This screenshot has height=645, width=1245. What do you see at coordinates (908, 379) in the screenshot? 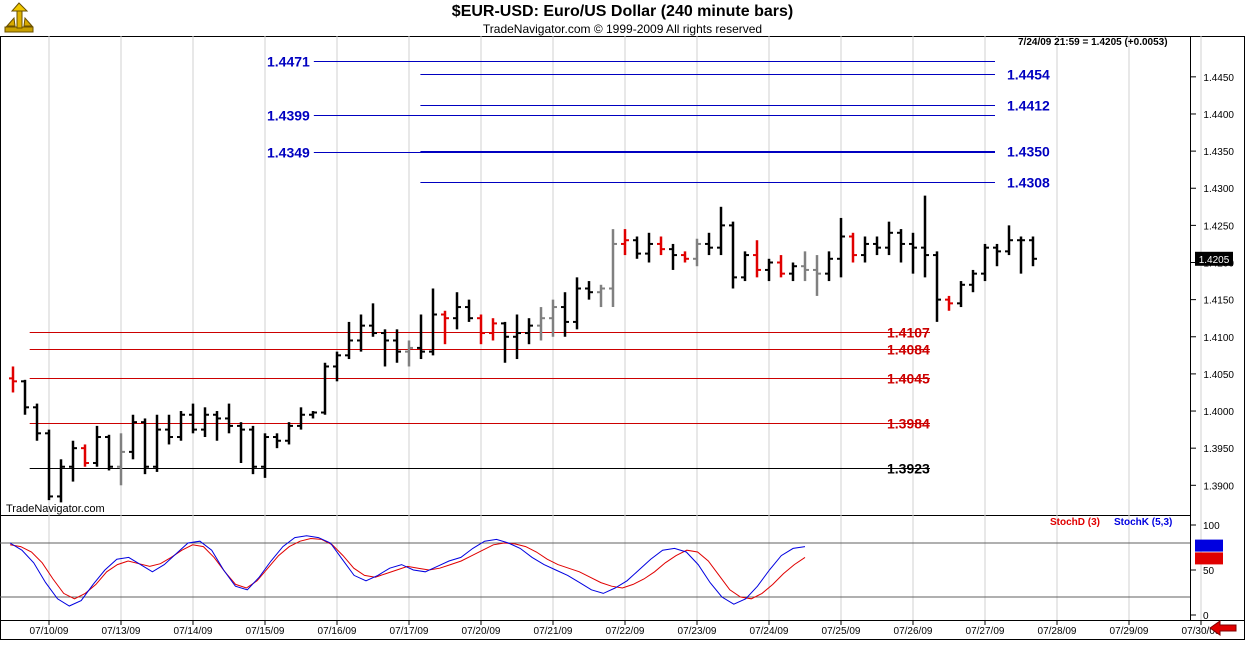
I see `level-label: 1.4045` at bounding box center [908, 379].